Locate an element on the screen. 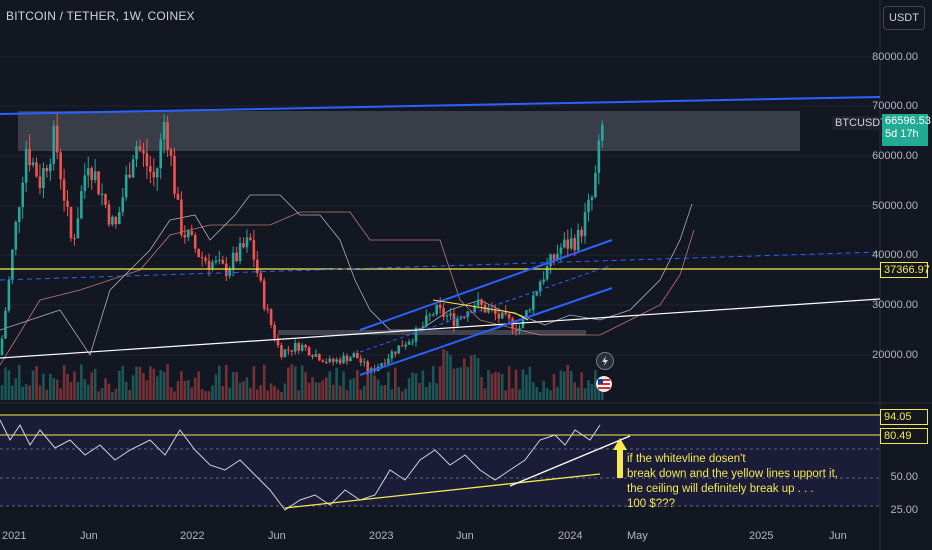 The width and height of the screenshot is (932, 550). currency-button: USDT is located at coordinates (904, 18).